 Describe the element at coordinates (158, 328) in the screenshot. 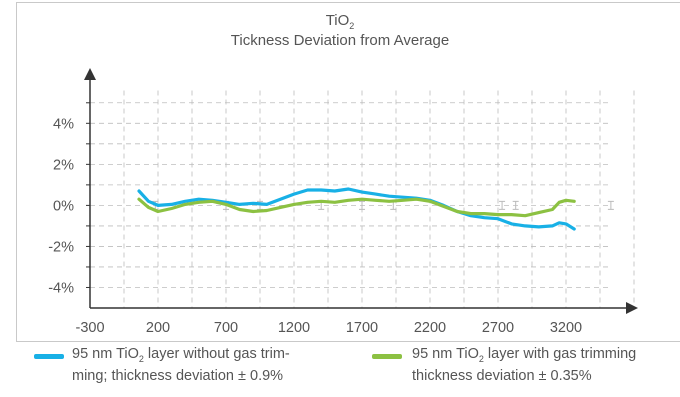

I see `x-tick-label: 200` at that location.